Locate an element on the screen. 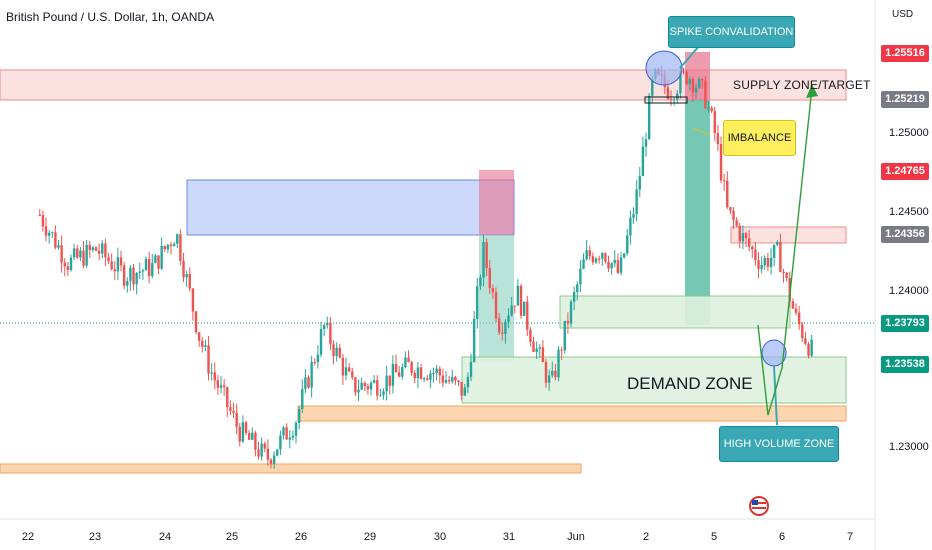 The height and width of the screenshot is (550, 932). orange-zone-lower is located at coordinates (291, 468).